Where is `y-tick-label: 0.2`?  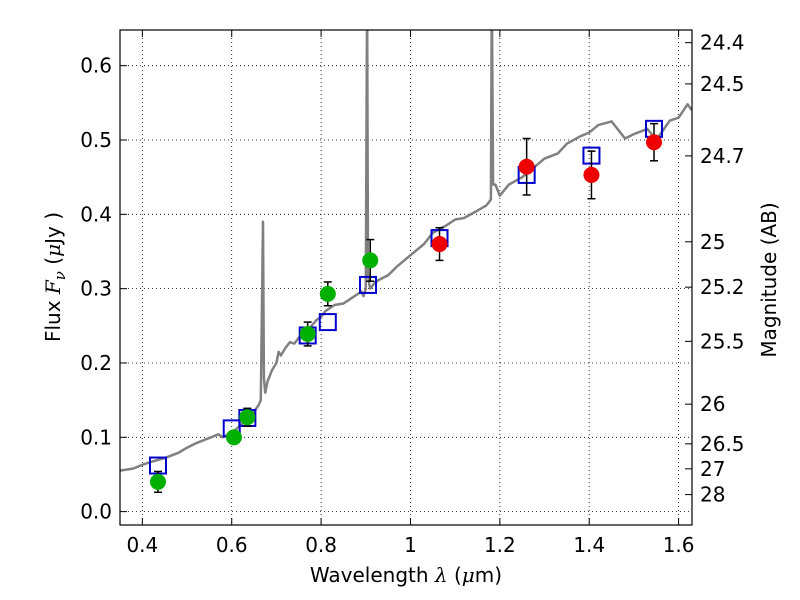 y-tick-label: 0.2 is located at coordinates (96, 363).